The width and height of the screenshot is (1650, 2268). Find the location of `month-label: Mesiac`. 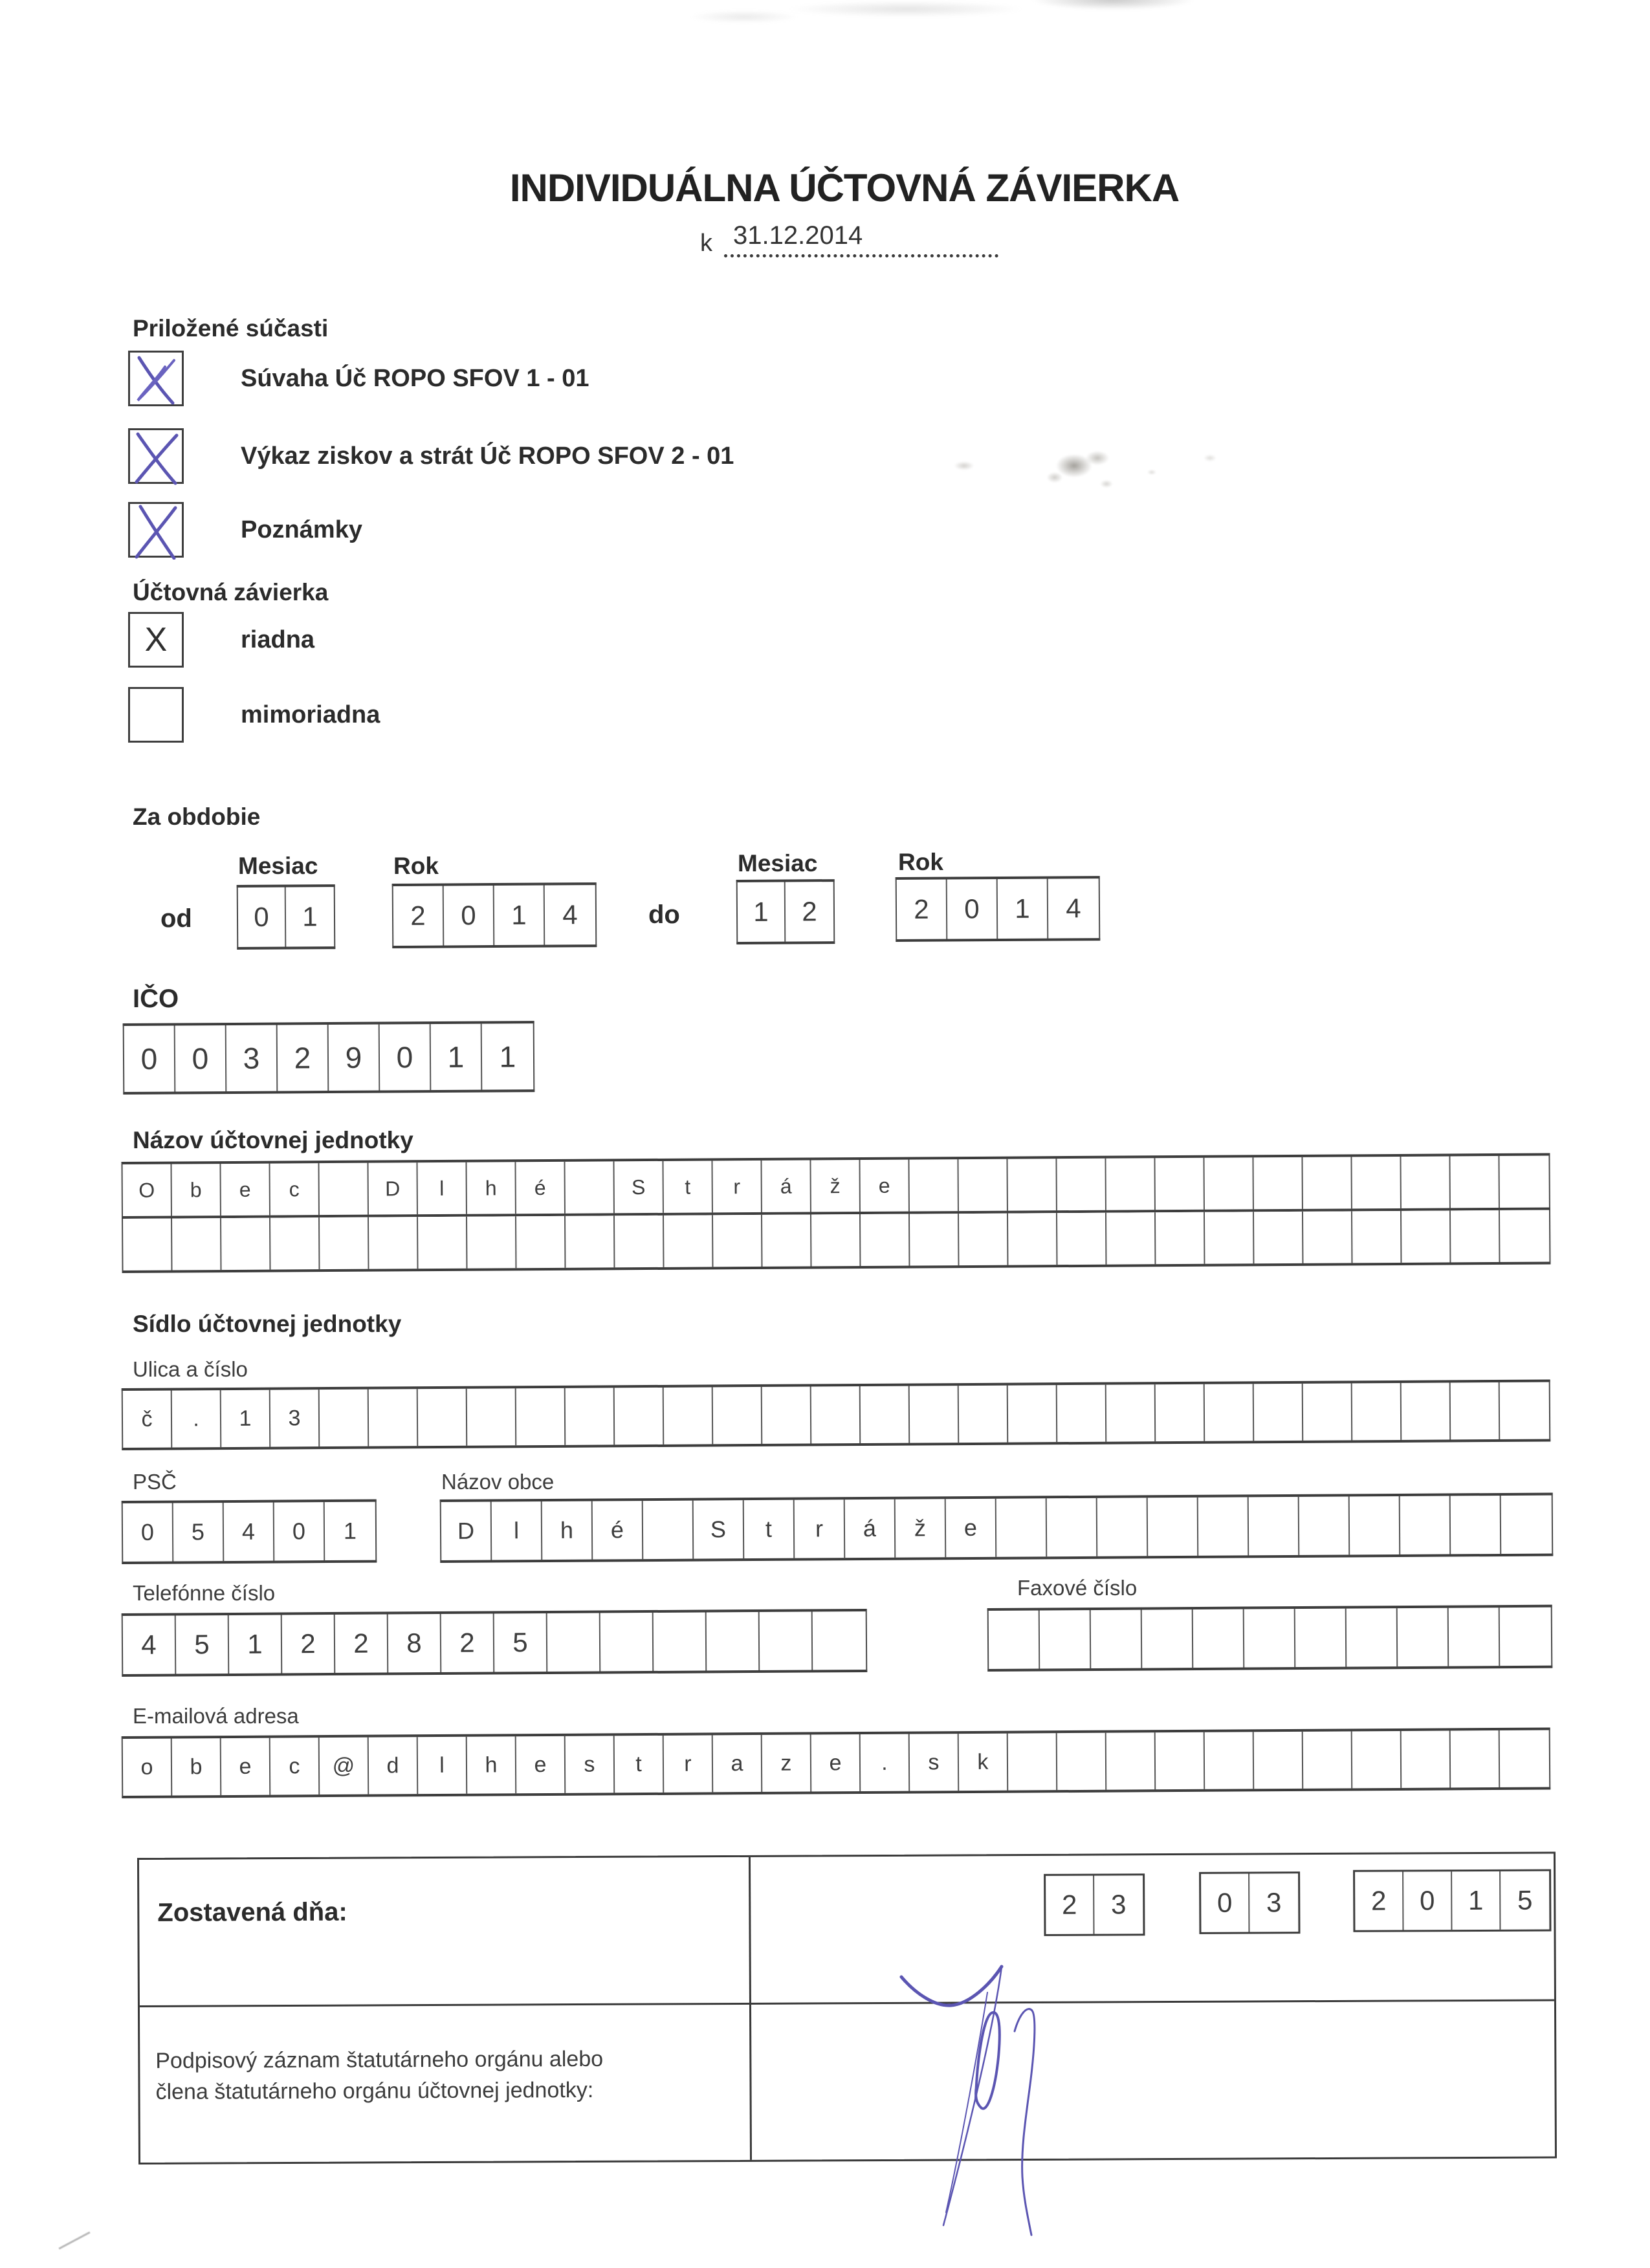

month-label: Mesiac is located at coordinates (278, 866).